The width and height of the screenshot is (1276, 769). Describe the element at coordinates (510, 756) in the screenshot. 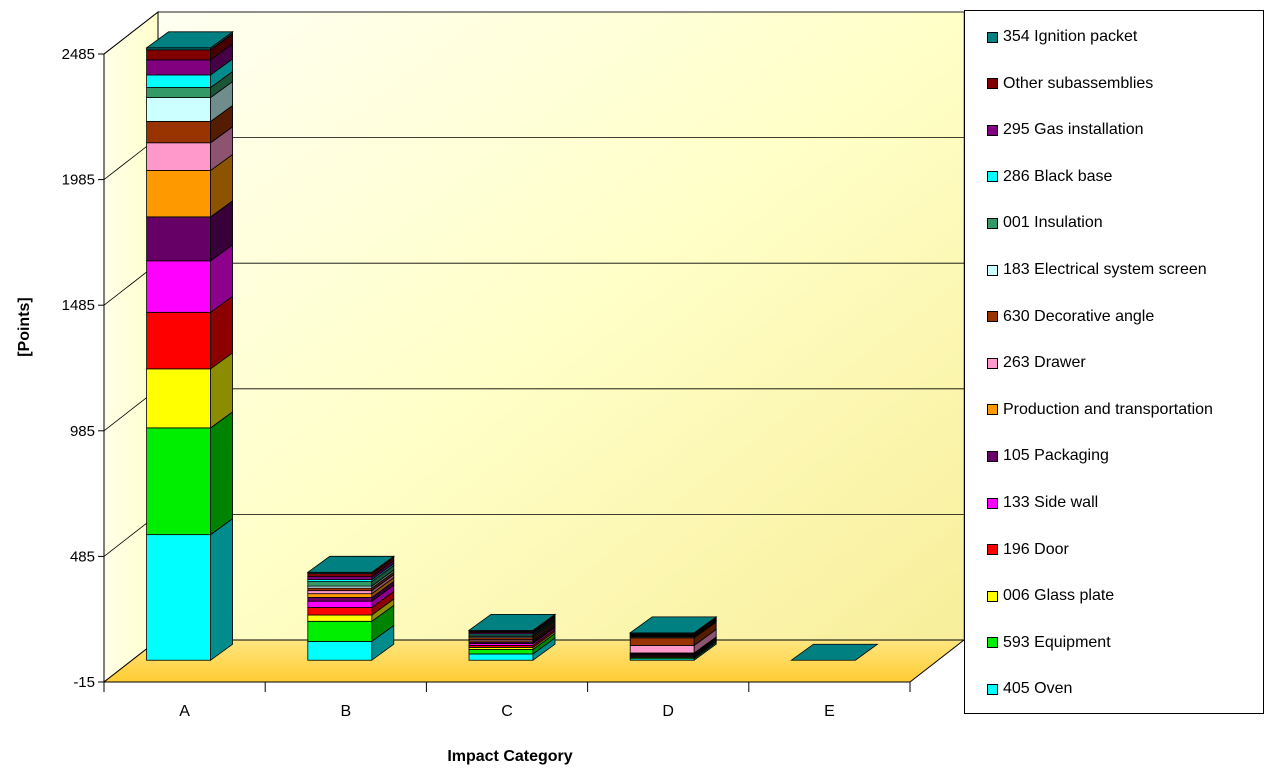

I see `x-axis-label: Impact Category` at that location.